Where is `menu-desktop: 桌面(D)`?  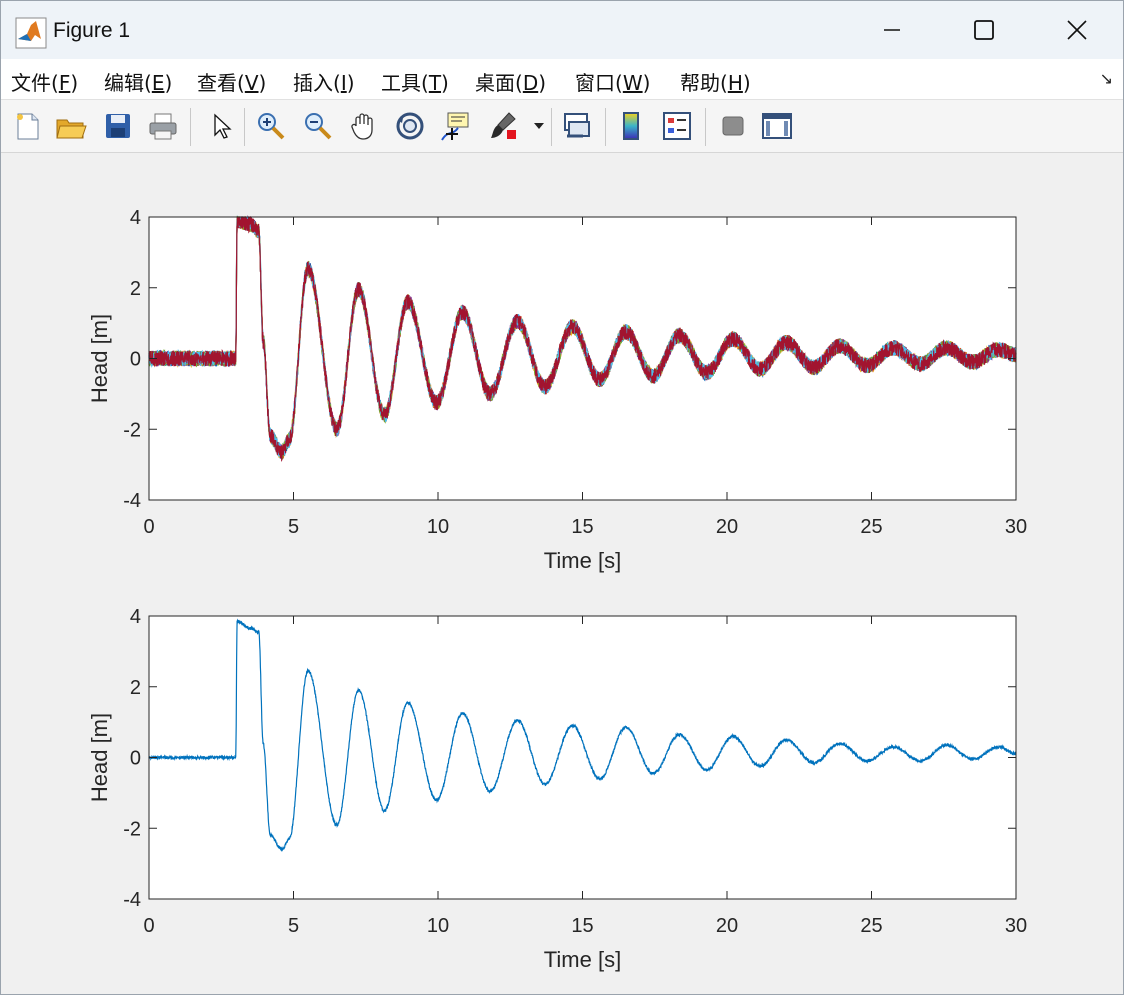
menu-desktop: 桌面(D) is located at coordinates (511, 83).